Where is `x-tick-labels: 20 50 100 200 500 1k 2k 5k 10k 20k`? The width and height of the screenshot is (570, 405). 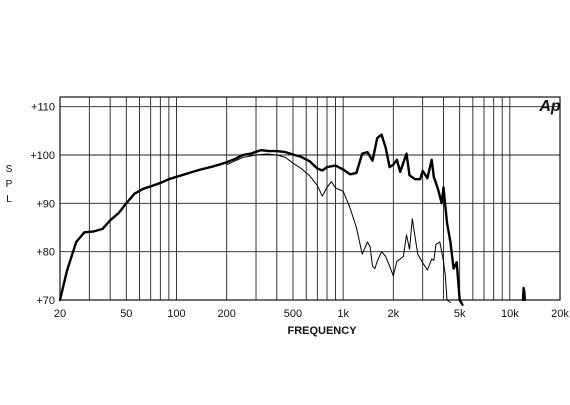
x-tick-labels: 20 50 100 200 500 1k 2k 5k 10k 20k is located at coordinates (311, 314).